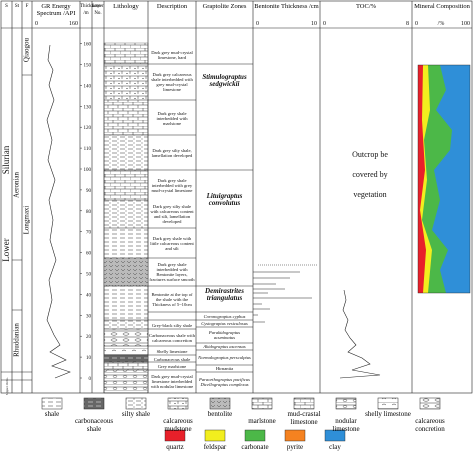  What do you see at coordinates (89, 191) in the screenshot?
I see `thickness-tick-label: 90` at bounding box center [89, 191].